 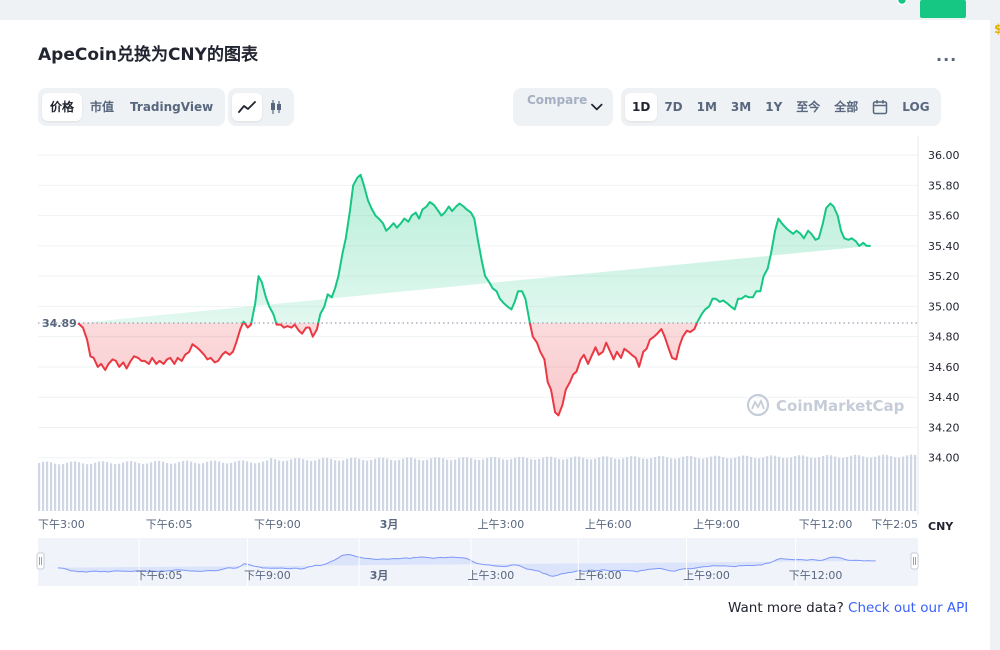 I want to click on chart-title: ApeCoin兑换为CNY的图表, so click(x=148, y=55).